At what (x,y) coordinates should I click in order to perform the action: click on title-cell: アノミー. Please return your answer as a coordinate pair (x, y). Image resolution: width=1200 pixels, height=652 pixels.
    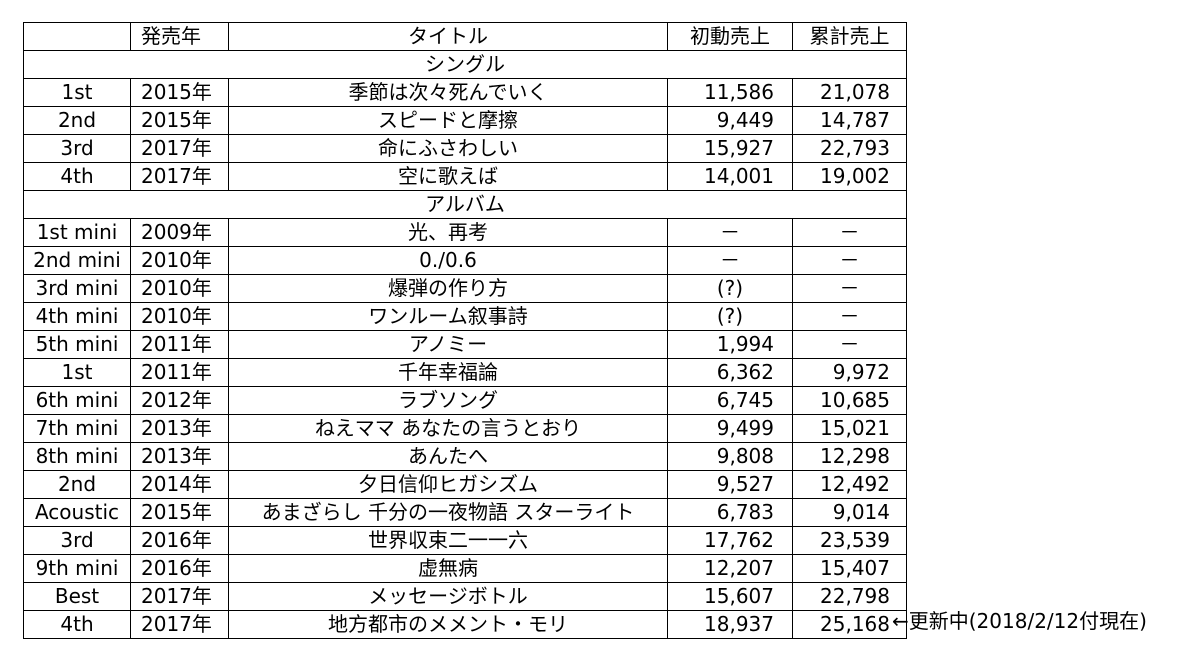
    Looking at the image, I should click on (448, 344).